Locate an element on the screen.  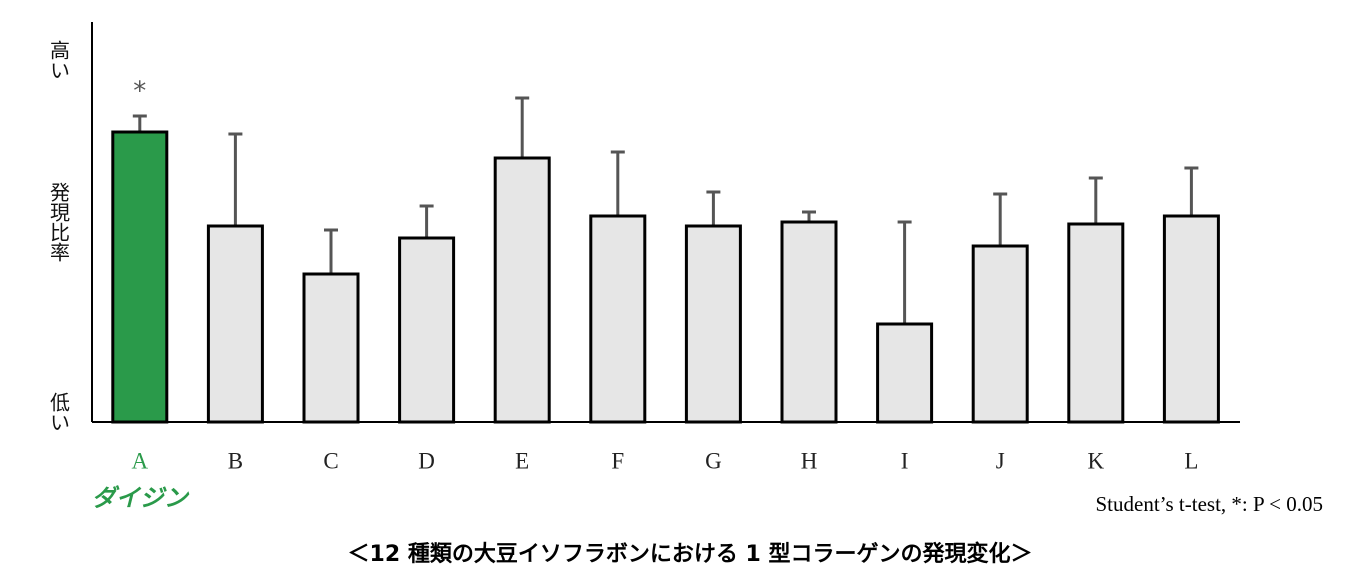
y-axis-label: 発現比率 is located at coordinates (59, 222).